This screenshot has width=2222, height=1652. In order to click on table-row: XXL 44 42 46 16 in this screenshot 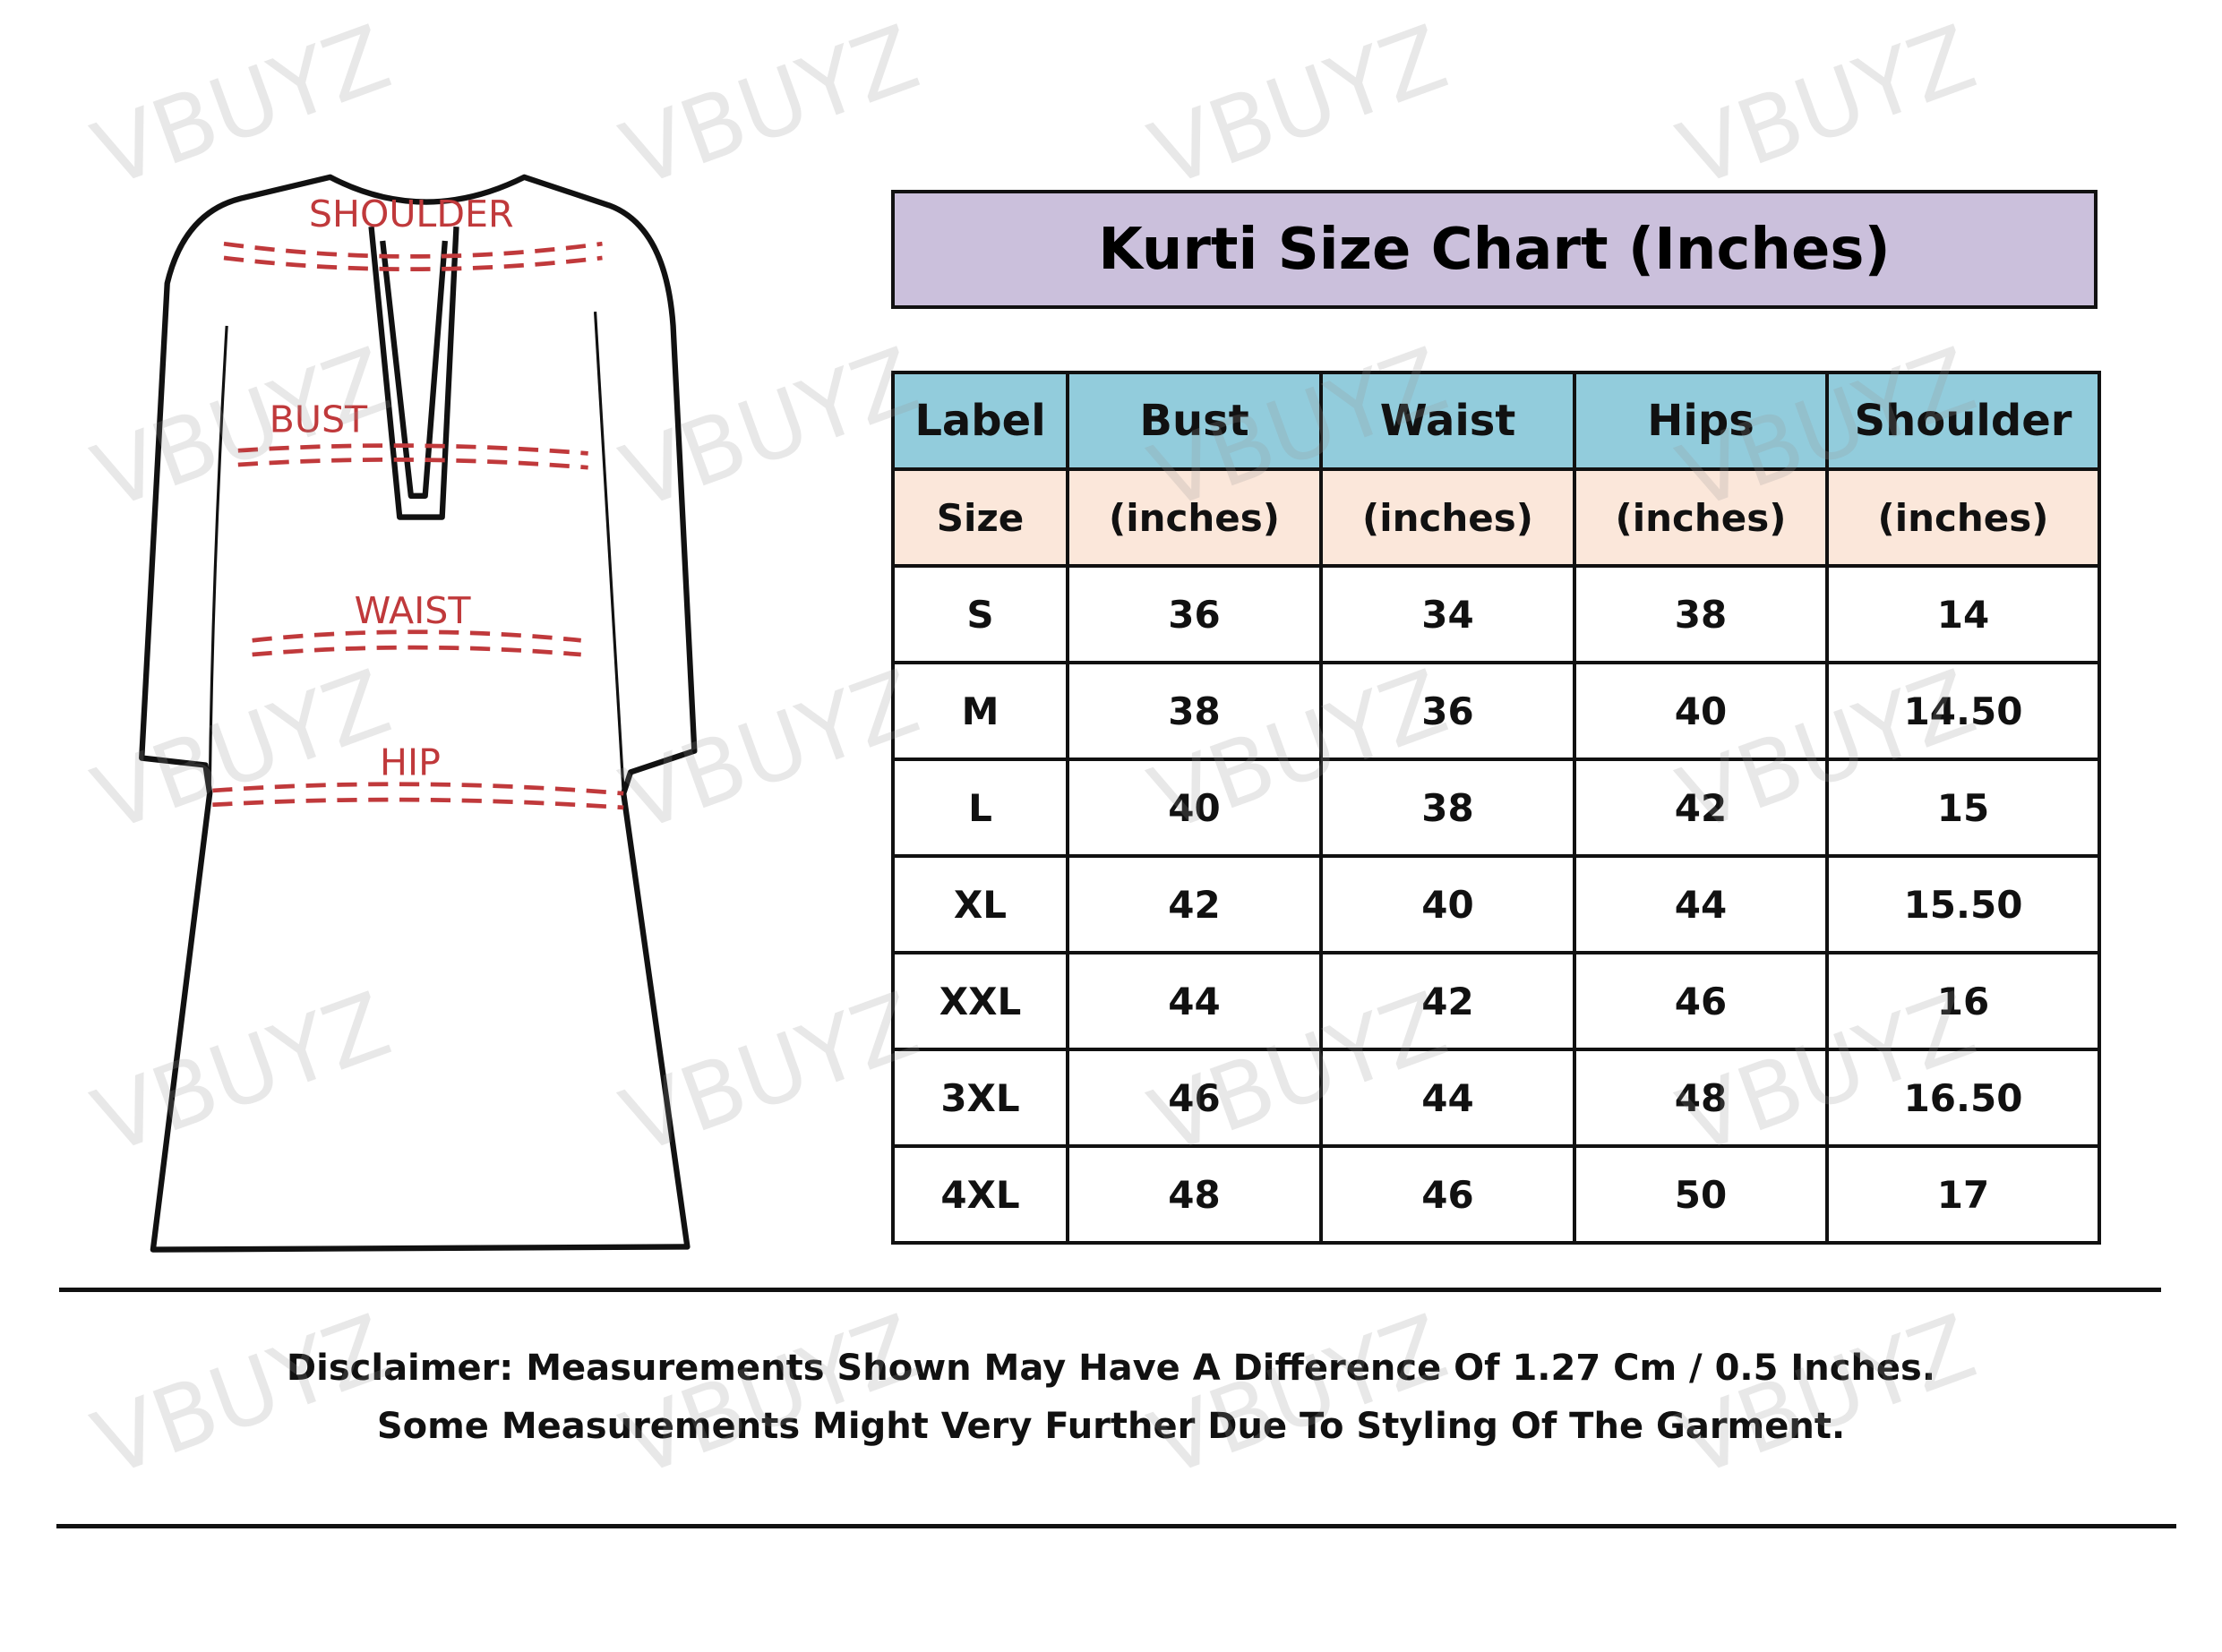, I will do `click(1496, 1001)`.